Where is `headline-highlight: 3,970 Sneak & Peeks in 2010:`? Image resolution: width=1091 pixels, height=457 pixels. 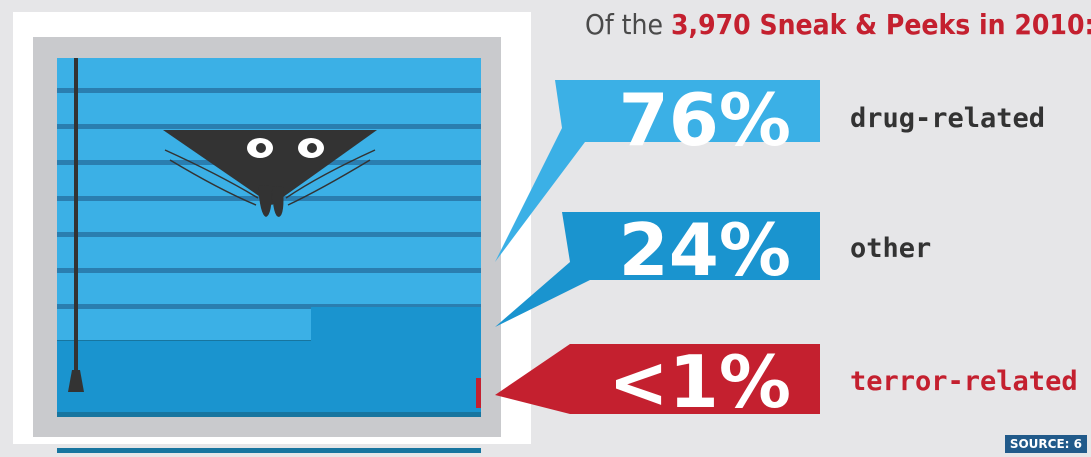
headline-highlight: 3,970 Sneak & Peeks in 2010: is located at coordinates (881, 24).